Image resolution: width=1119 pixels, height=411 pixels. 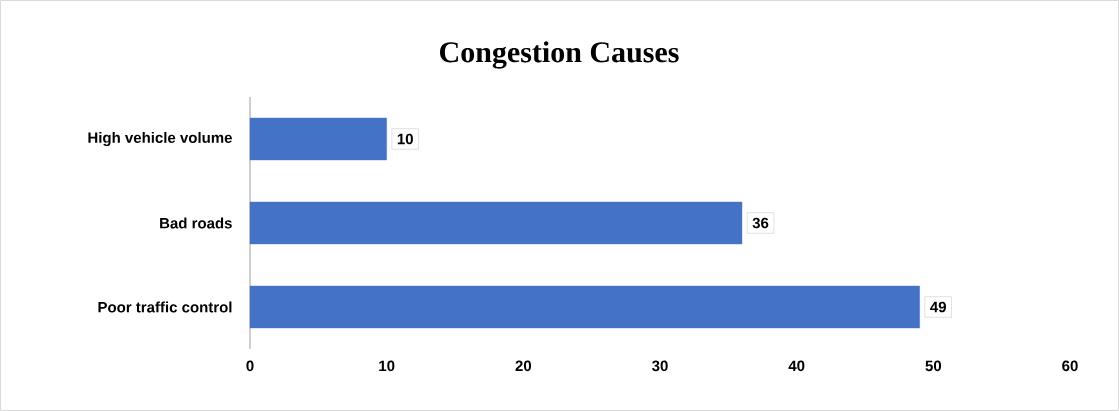 I want to click on x-tick-label: 30, so click(x=660, y=366).